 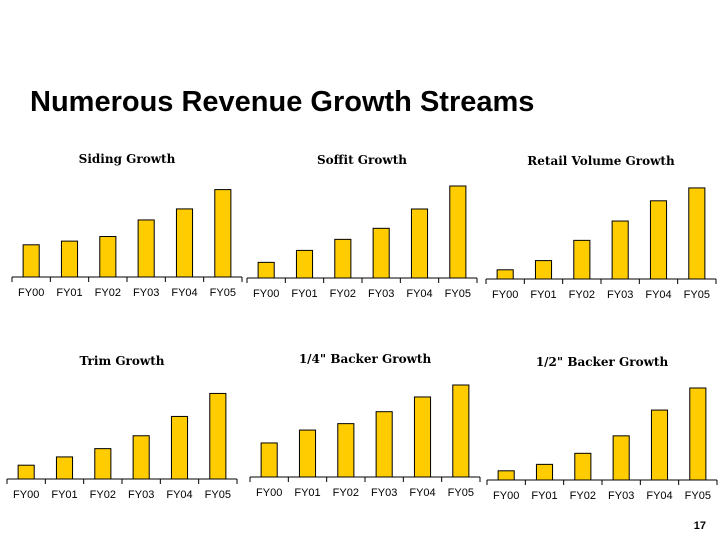 What do you see at coordinates (601, 161) in the screenshot?
I see `chart-title: Retail Volume Growth` at bounding box center [601, 161].